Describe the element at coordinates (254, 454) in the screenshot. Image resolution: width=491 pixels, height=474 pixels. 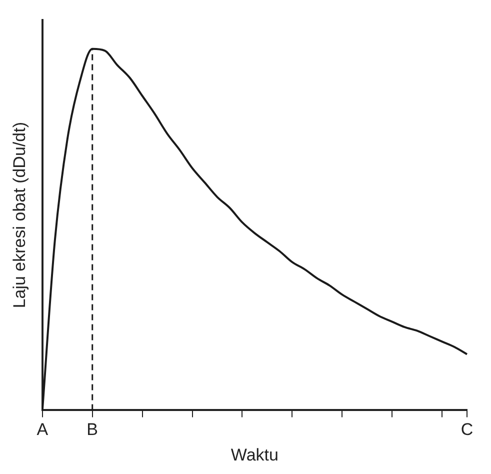
I see `x-axis-title: Waktu` at that location.